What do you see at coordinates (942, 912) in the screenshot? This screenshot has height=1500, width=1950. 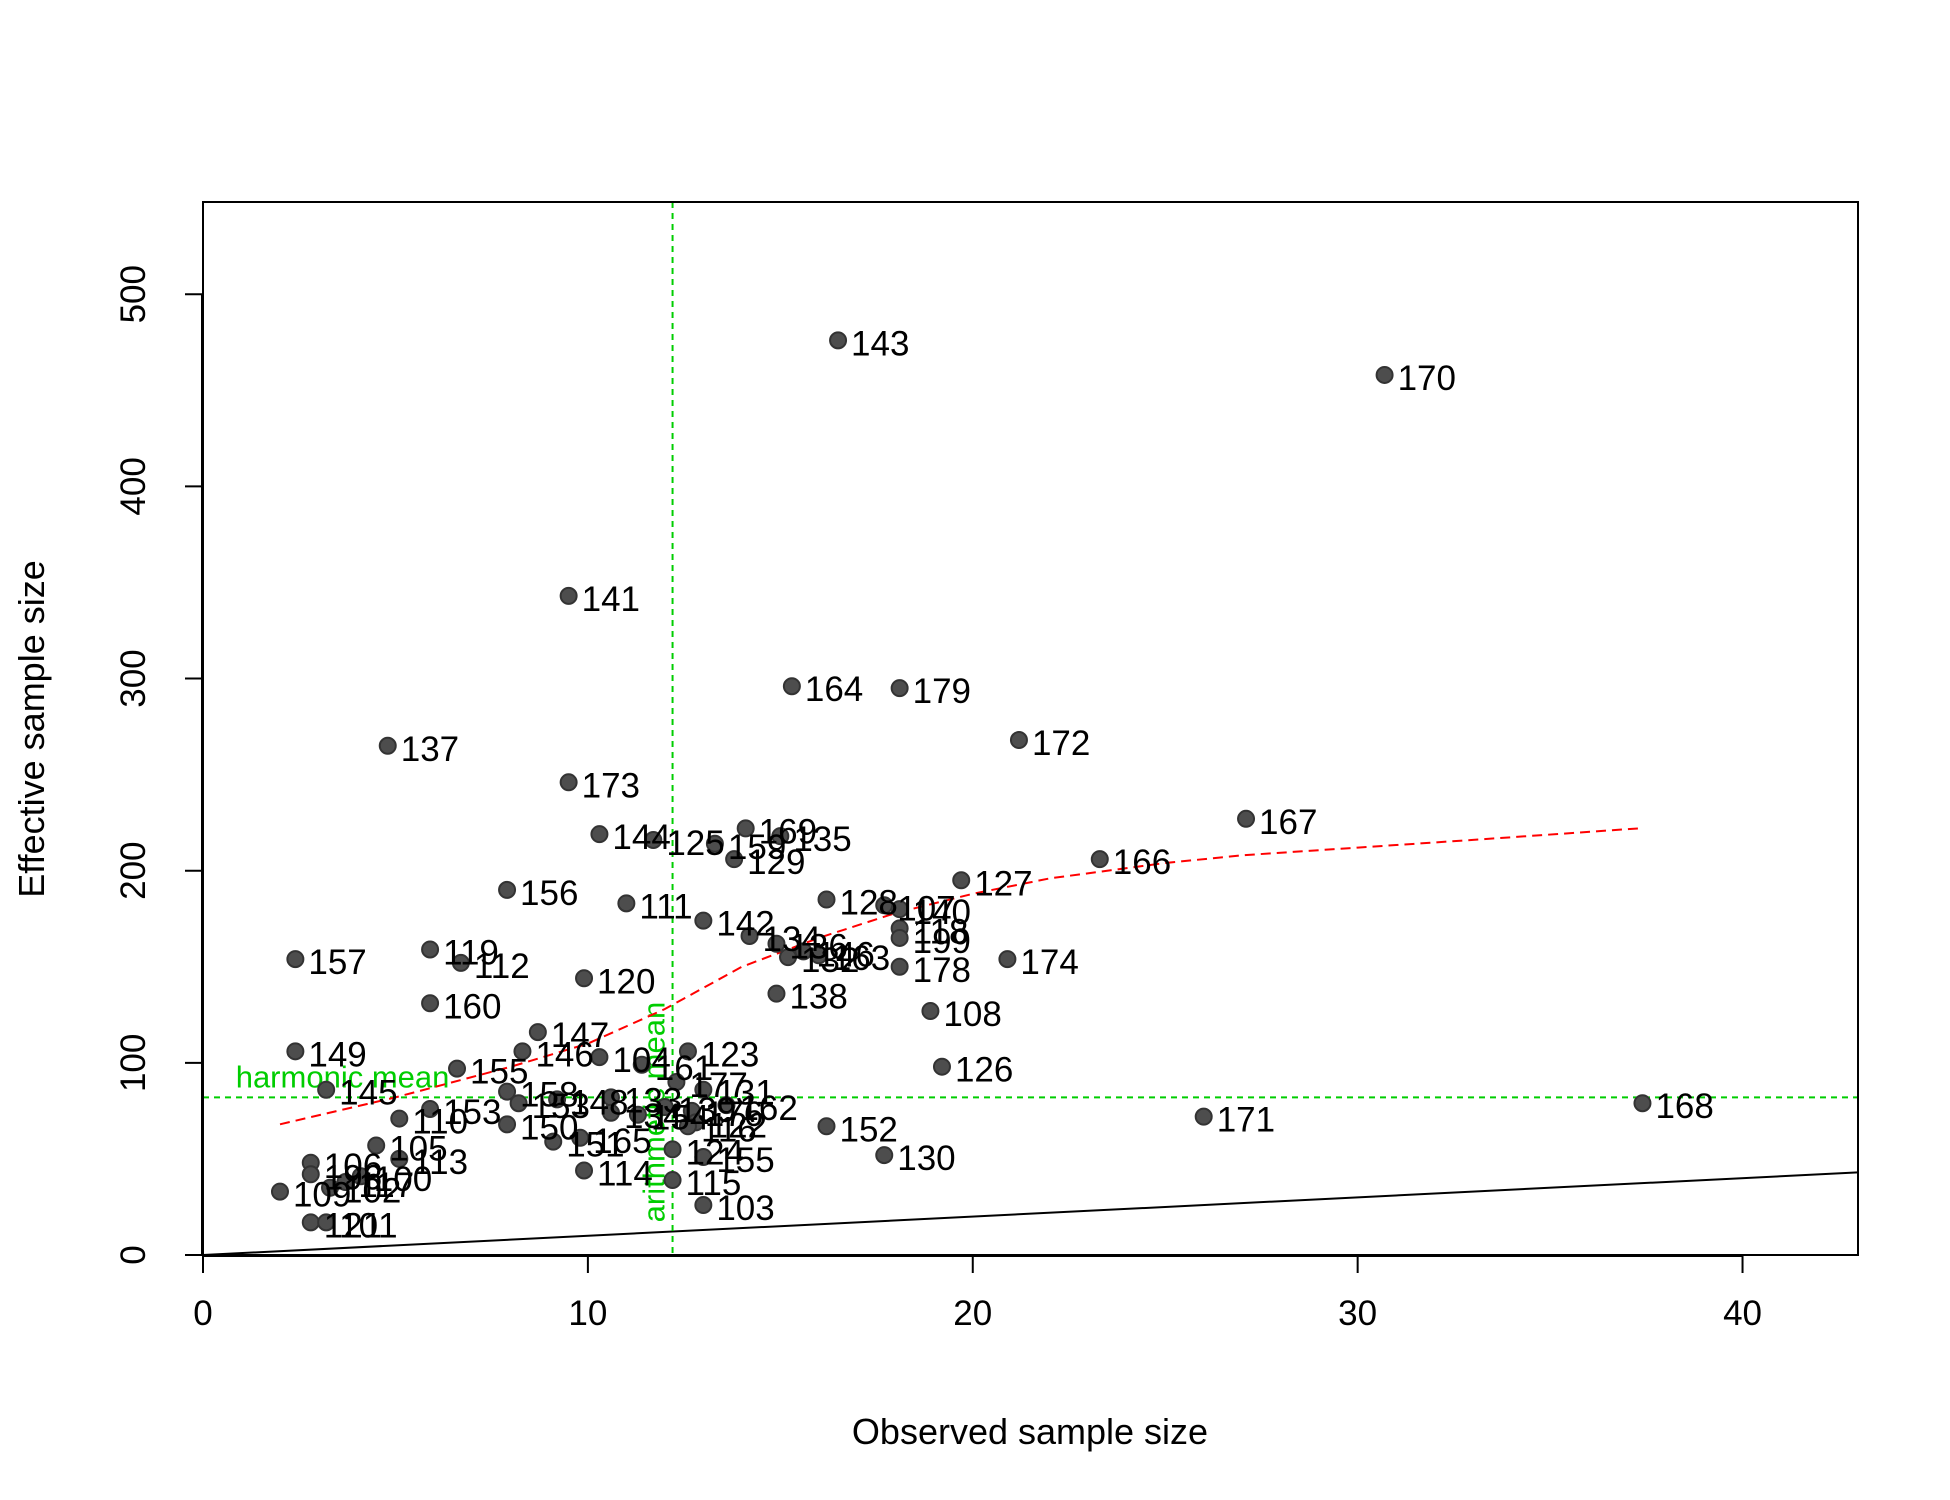 I see `data-point-label: 140` at bounding box center [942, 912].